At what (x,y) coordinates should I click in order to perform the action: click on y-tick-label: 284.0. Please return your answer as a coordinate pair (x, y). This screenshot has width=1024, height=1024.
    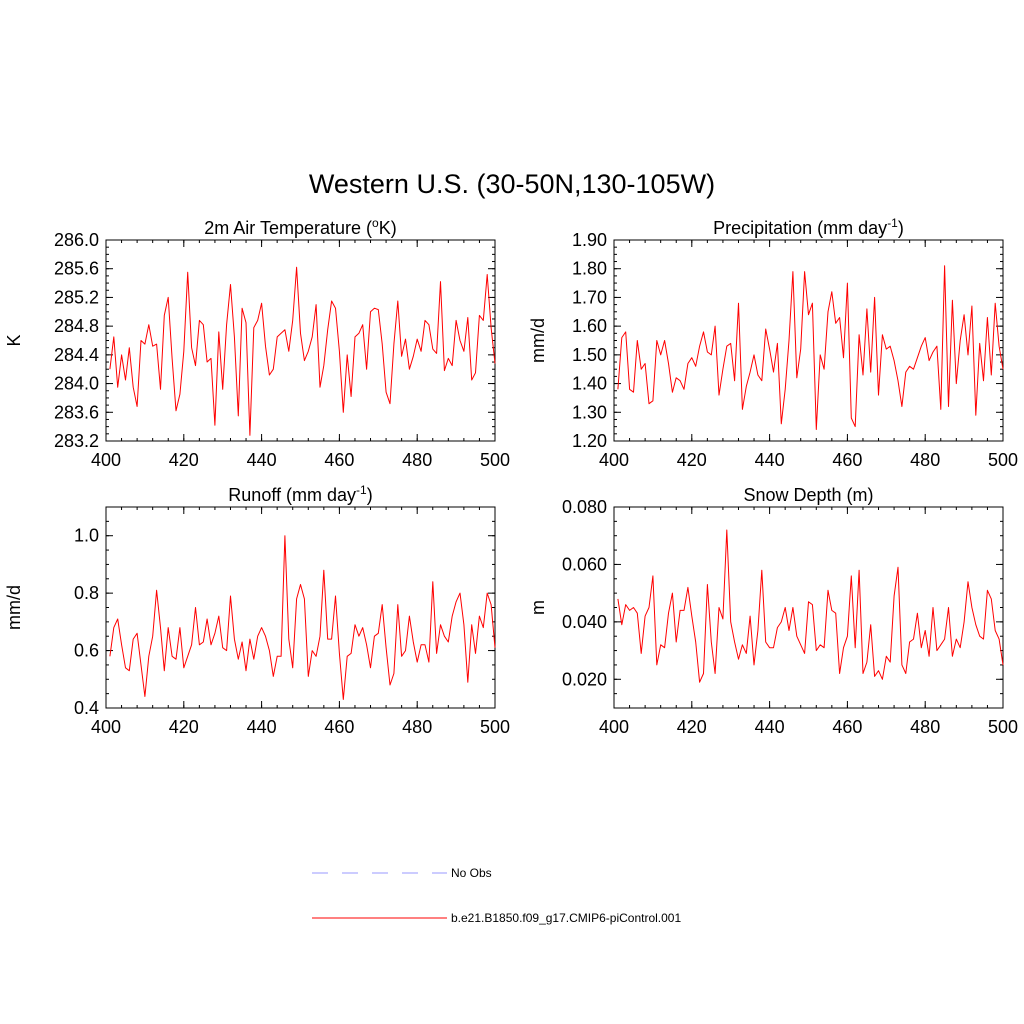
    Looking at the image, I should click on (76, 384).